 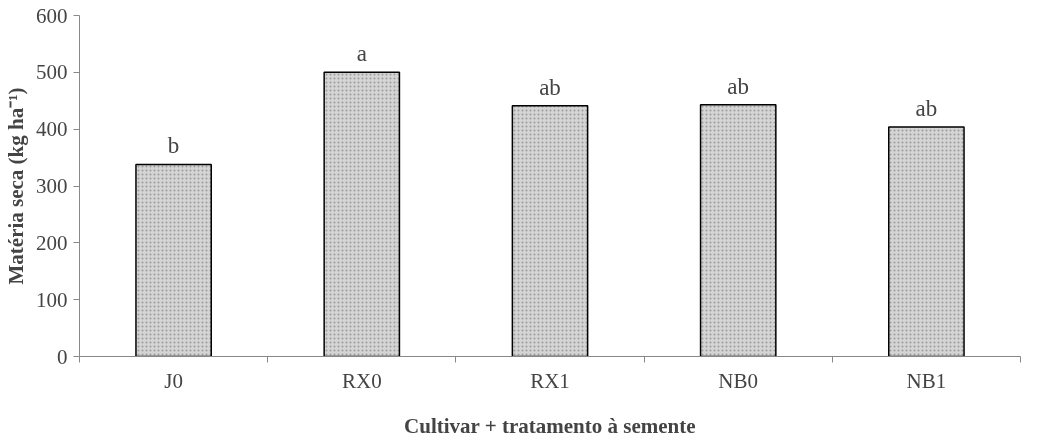 I want to click on annotation: a, so click(x=361, y=54).